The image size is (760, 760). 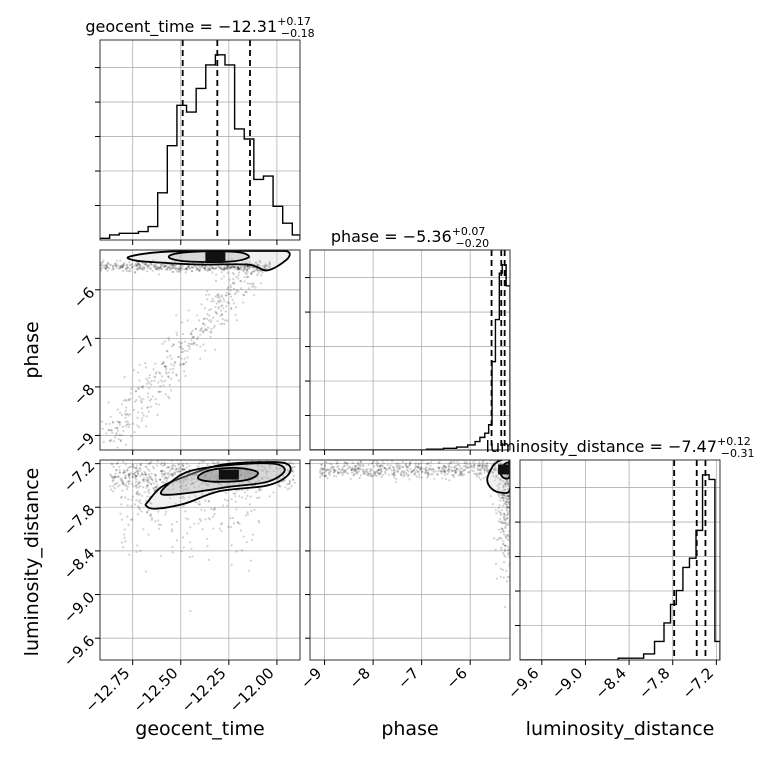 What do you see at coordinates (408, 352) in the screenshot?
I see `panel-hist-phase` at bounding box center [408, 352].